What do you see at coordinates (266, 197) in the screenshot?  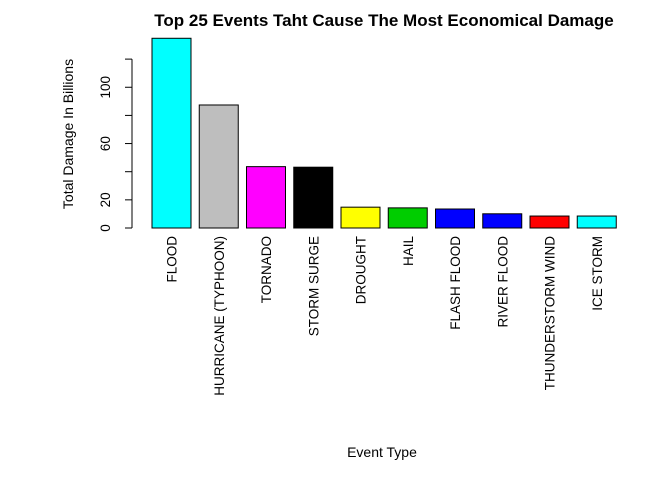 I see `bar-tornado` at bounding box center [266, 197].